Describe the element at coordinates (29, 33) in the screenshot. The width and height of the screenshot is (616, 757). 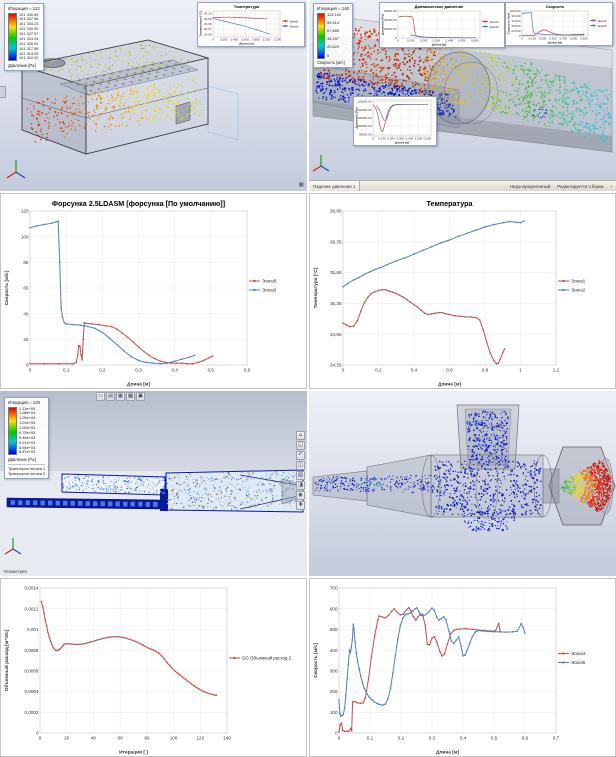
I see `legend-value: 101 327.57` at that location.